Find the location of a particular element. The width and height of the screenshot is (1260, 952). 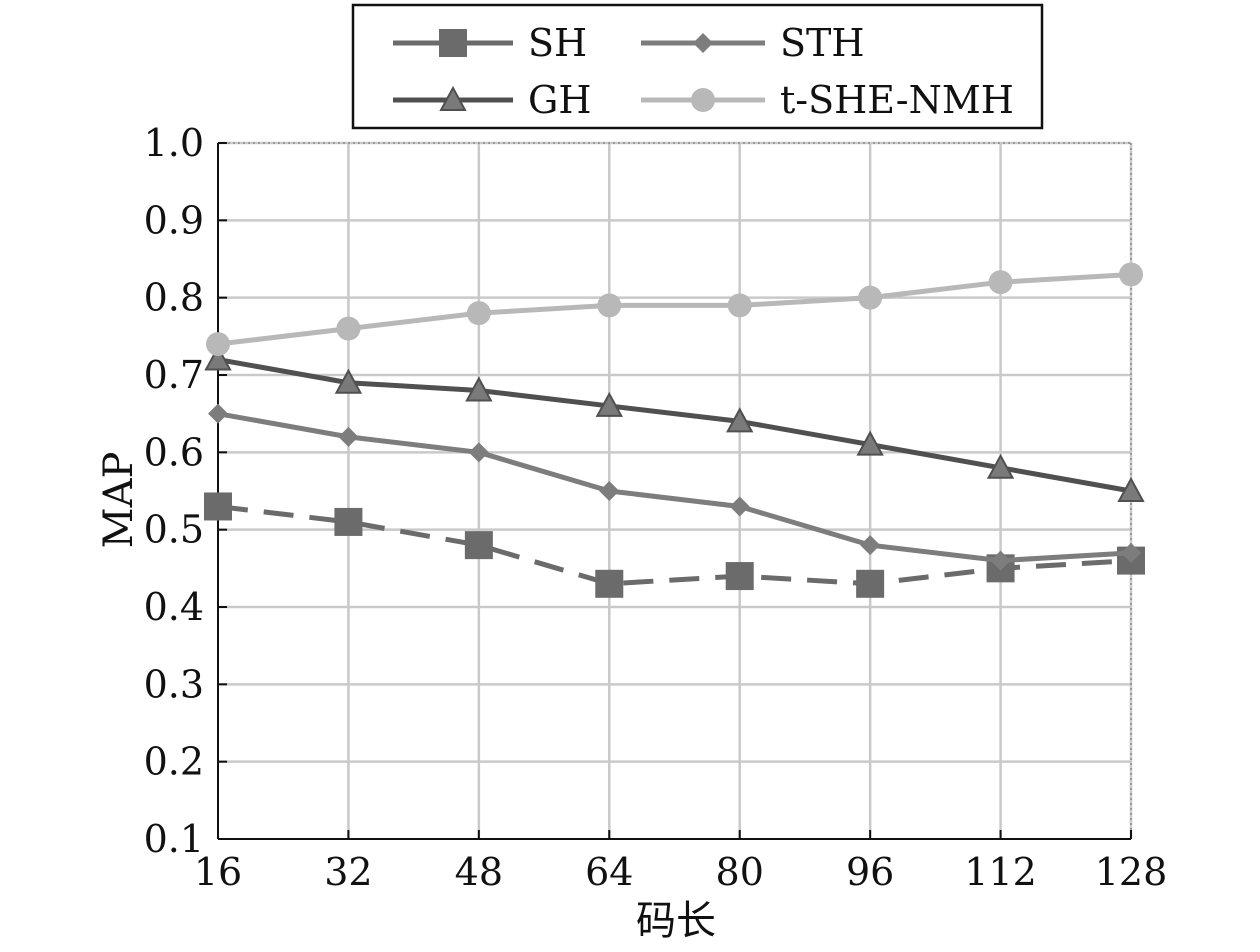

legend-entry-gh: GH is located at coordinates (492, 100).